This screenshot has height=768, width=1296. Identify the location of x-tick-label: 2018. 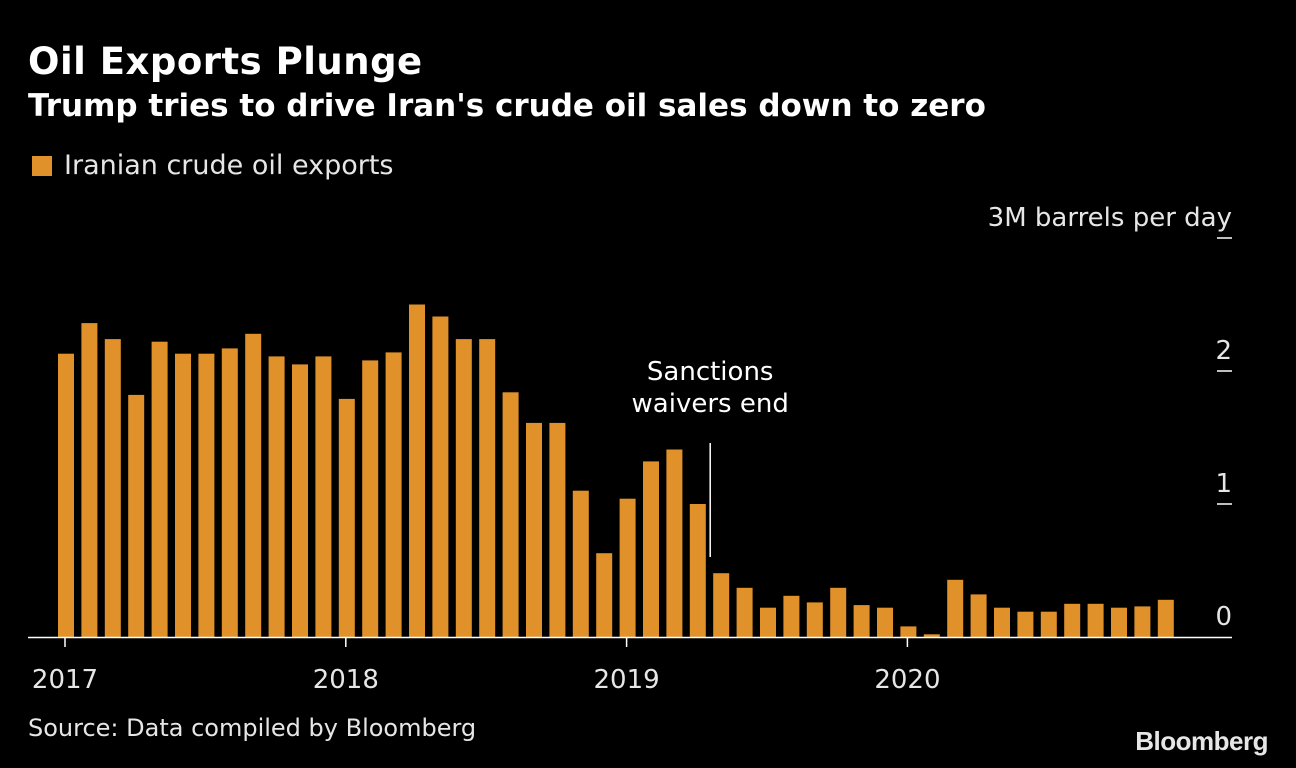
(346, 680).